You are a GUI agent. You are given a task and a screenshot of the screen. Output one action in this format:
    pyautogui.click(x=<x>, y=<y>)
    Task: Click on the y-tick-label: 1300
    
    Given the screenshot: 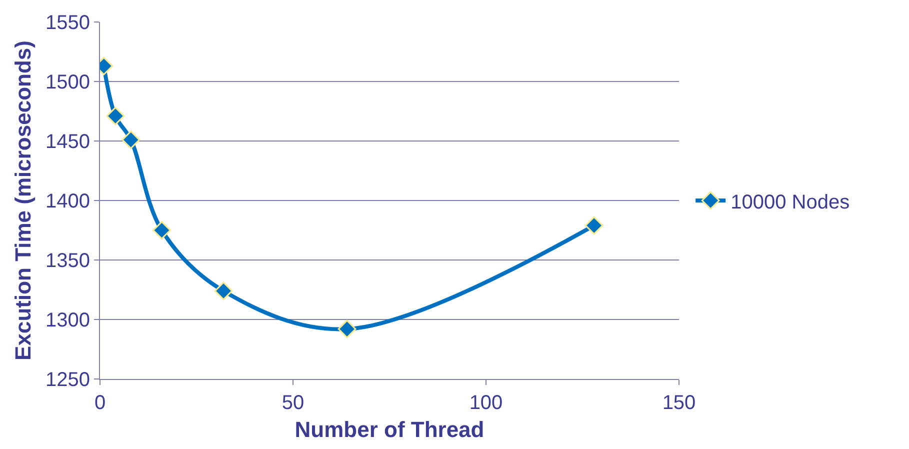 What is the action you would take?
    pyautogui.click(x=68, y=321)
    